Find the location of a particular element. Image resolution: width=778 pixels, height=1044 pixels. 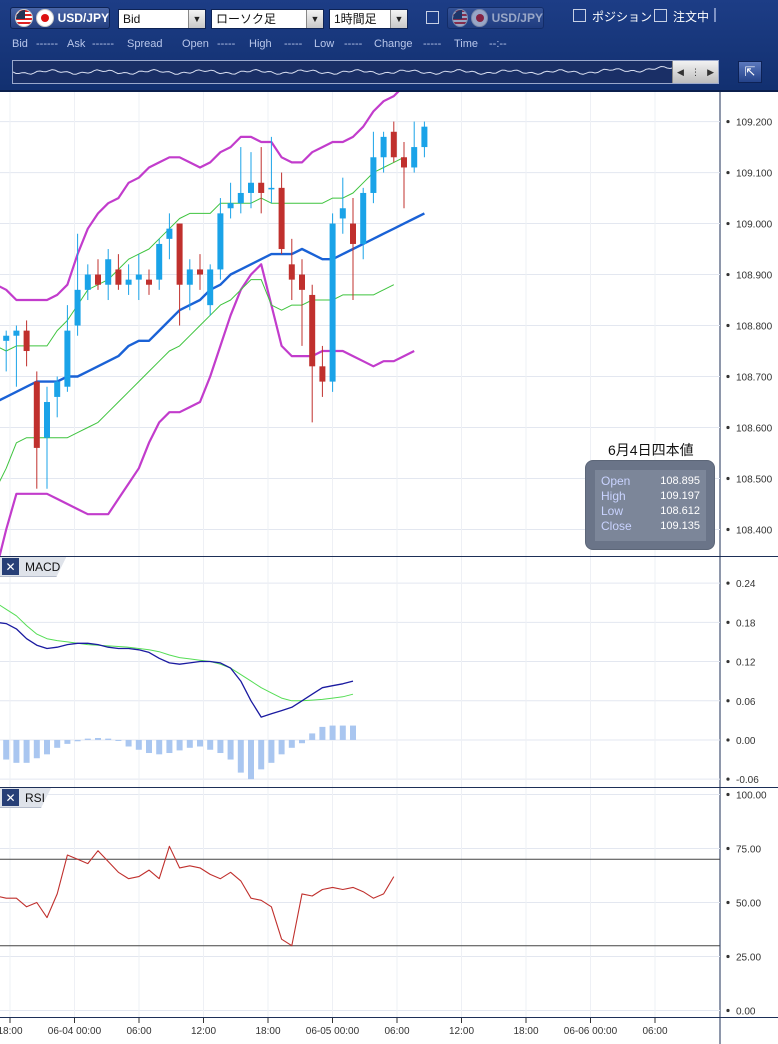

y-tick-label: 108.500 is located at coordinates (754, 479).